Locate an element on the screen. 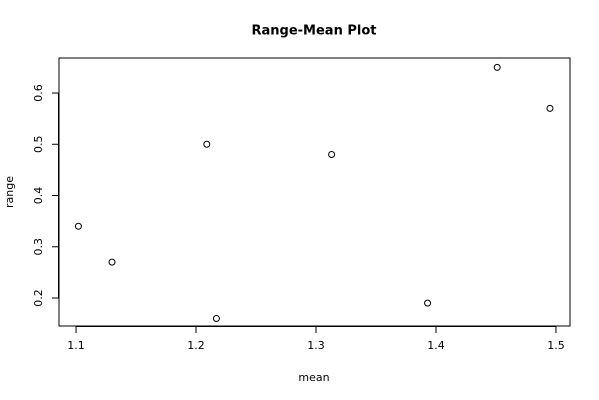 This screenshot has width=599, height=400. x-tick-label: 1.4 is located at coordinates (436, 345).